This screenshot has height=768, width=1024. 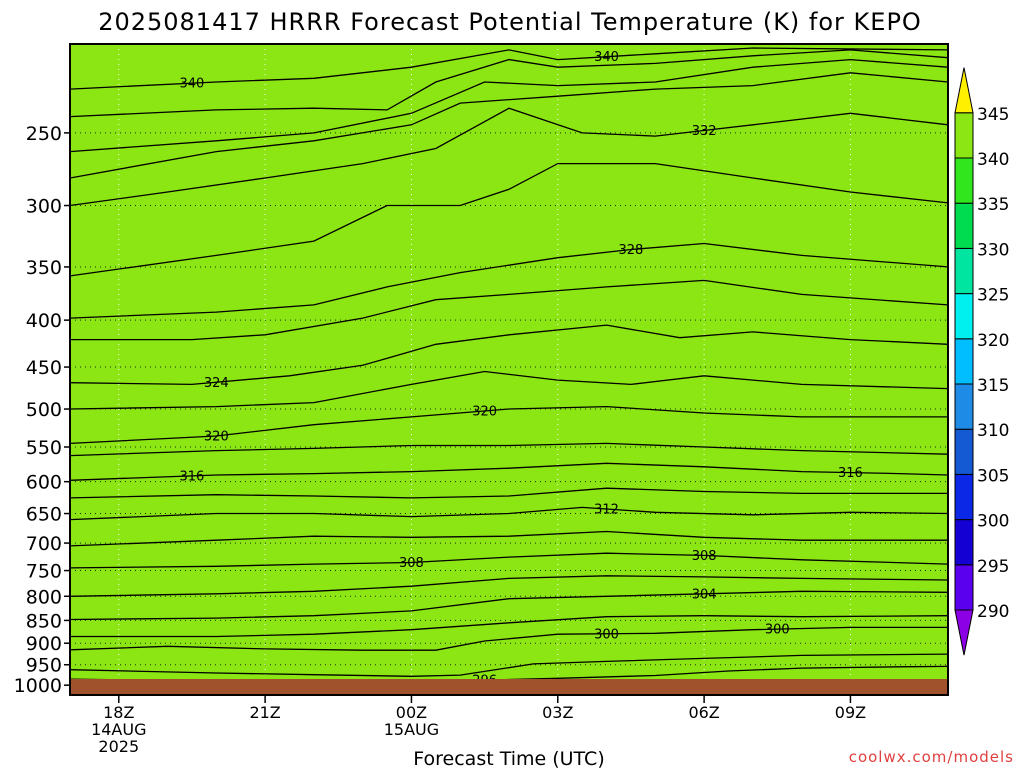 What do you see at coordinates (44, 368) in the screenshot?
I see `y-tick-label-450: 450` at bounding box center [44, 368].